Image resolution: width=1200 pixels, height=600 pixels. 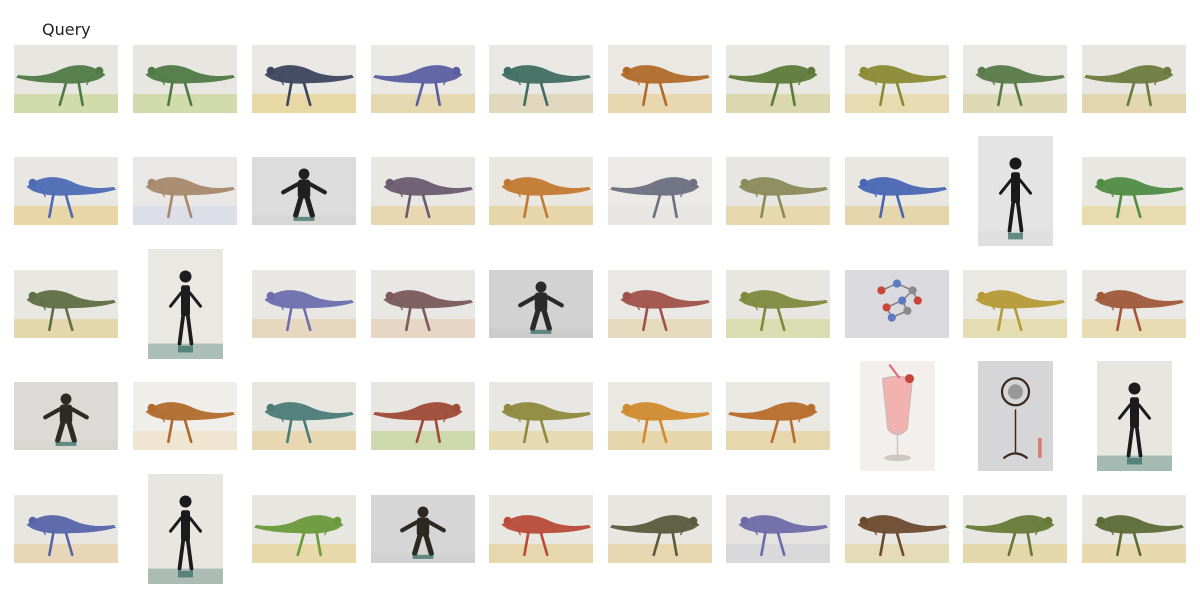 I want to click on query-label: Query, so click(x=66, y=29).